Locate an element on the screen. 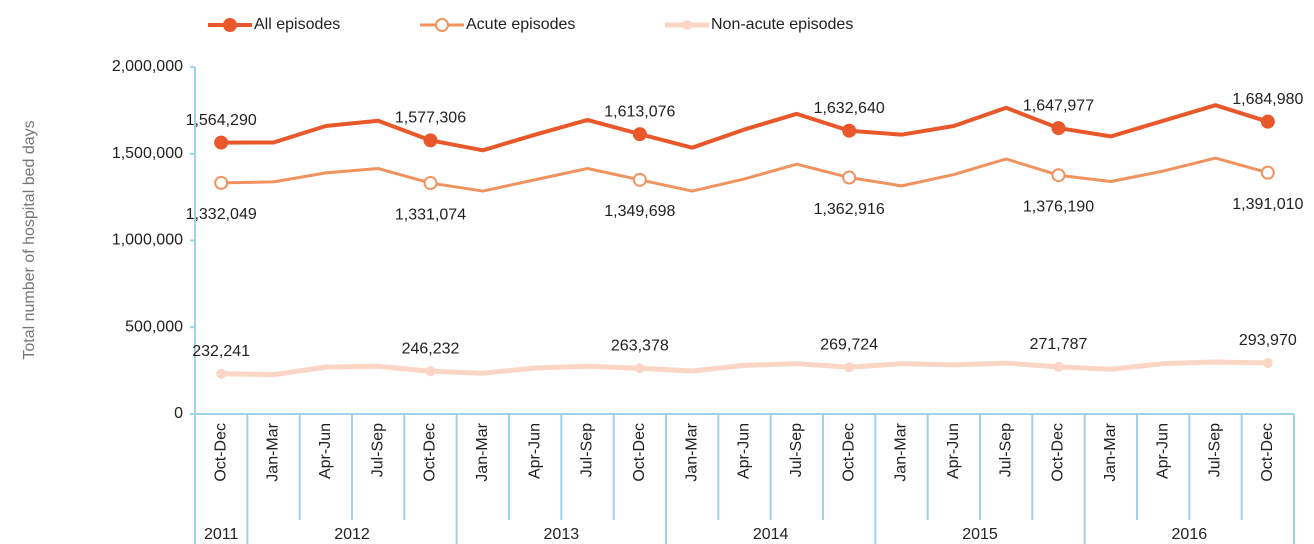 This screenshot has width=1314, height=544. data-label: 1,564,290 is located at coordinates (221, 120).